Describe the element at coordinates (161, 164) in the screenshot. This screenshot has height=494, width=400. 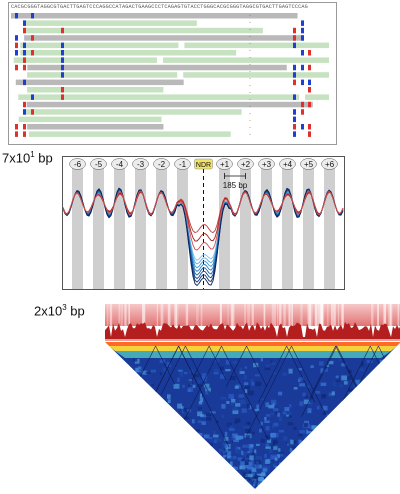
I see `nucleosome-badge` at that location.